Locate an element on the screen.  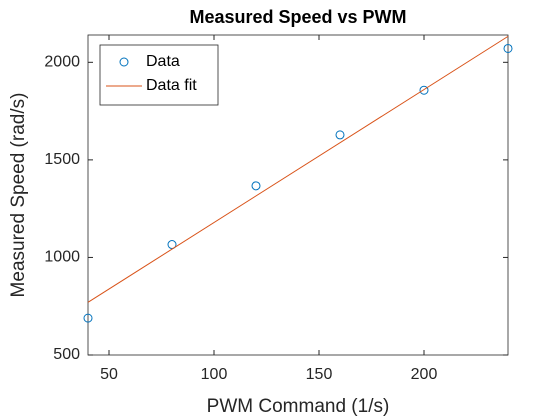
y-tick-label: 1500 is located at coordinates (62, 159).